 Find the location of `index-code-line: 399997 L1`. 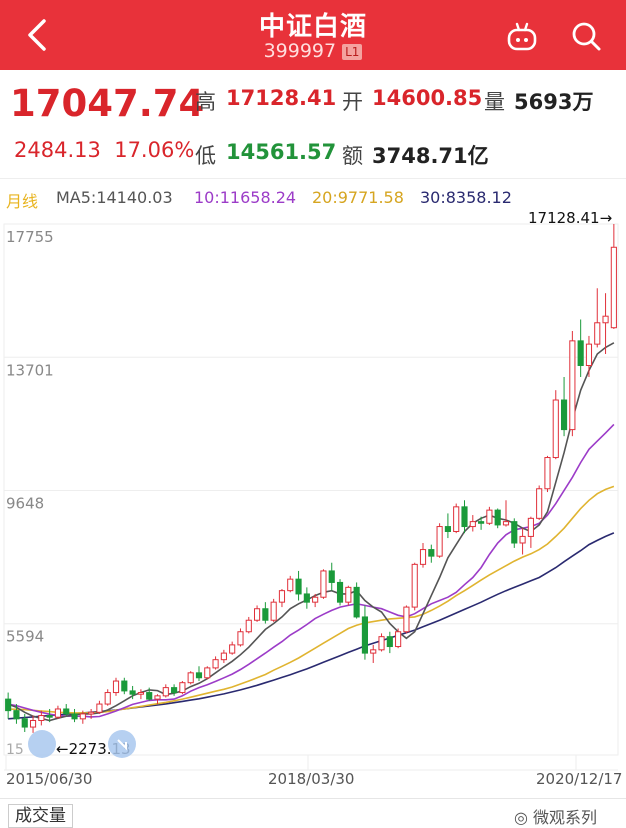

index-code-line: 399997 L1 is located at coordinates (313, 51).